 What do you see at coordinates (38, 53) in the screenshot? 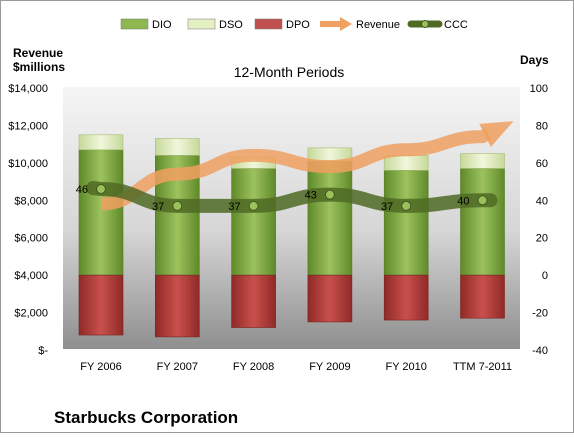
I see `left-axis-title-line1: Revenue` at bounding box center [38, 53].